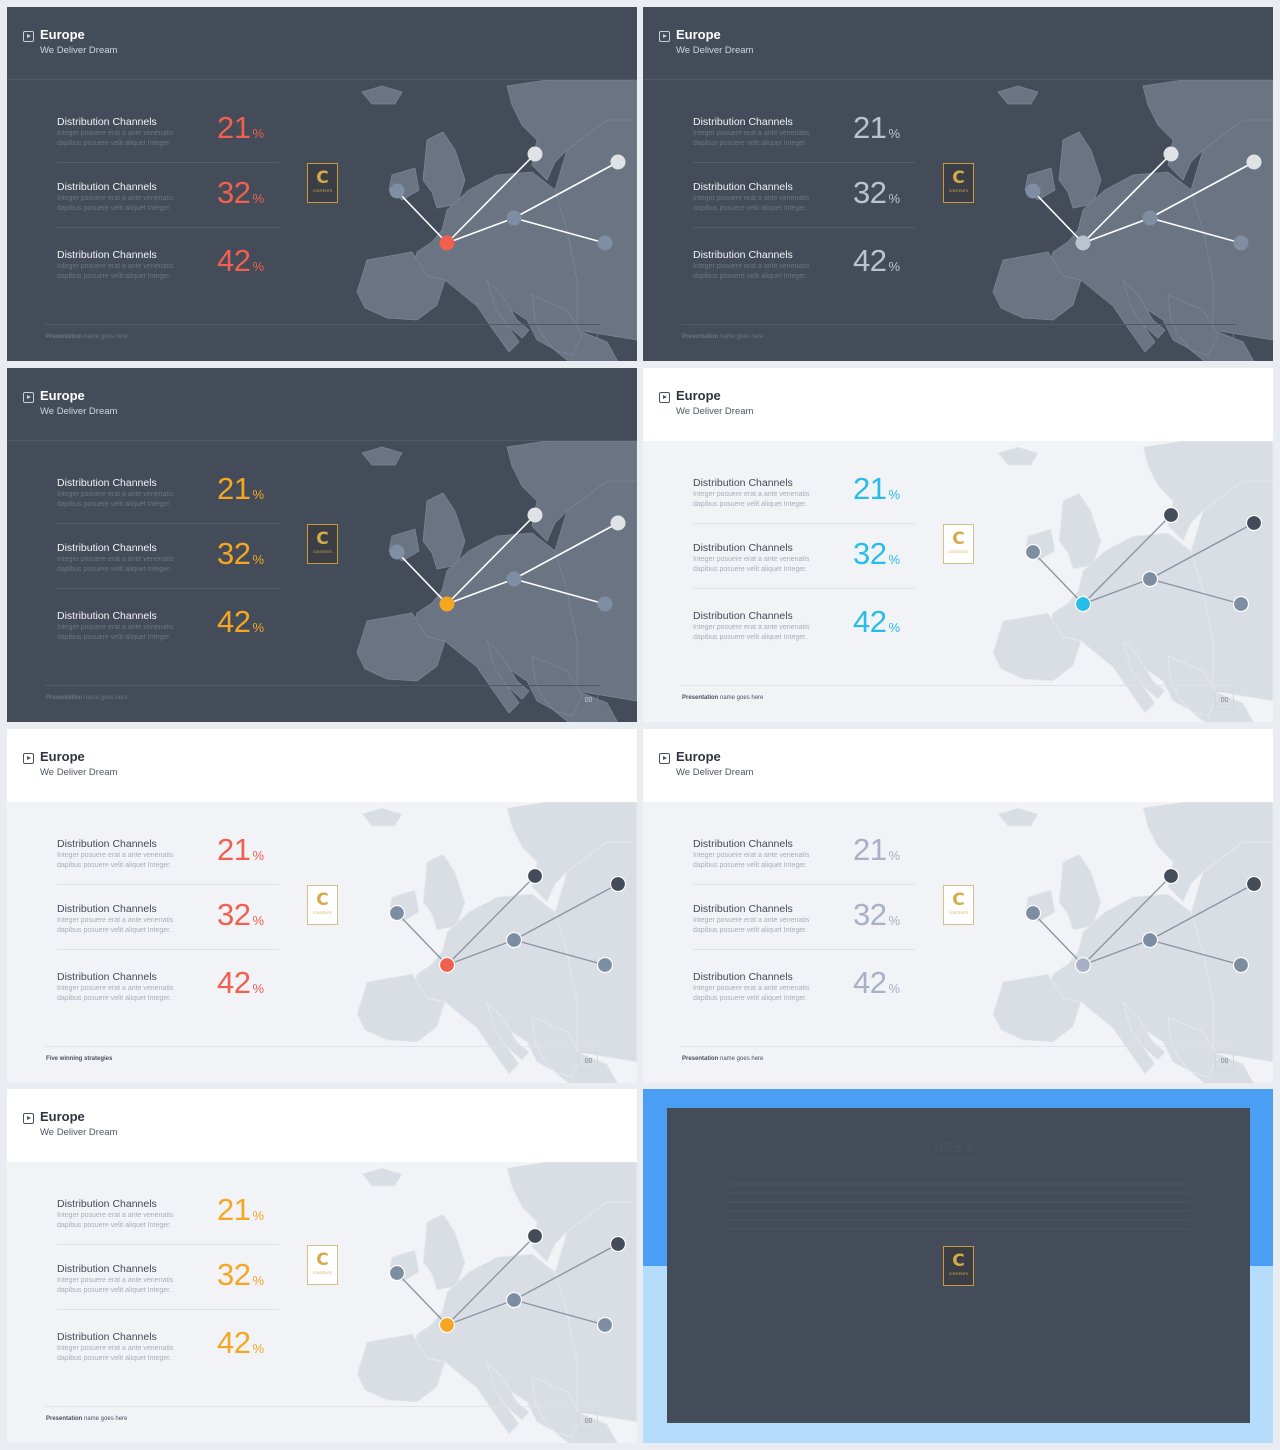 The height and width of the screenshot is (1450, 1280). Describe the element at coordinates (79, 1059) in the screenshot. I see `footer-bold: Five winning strategies` at that location.